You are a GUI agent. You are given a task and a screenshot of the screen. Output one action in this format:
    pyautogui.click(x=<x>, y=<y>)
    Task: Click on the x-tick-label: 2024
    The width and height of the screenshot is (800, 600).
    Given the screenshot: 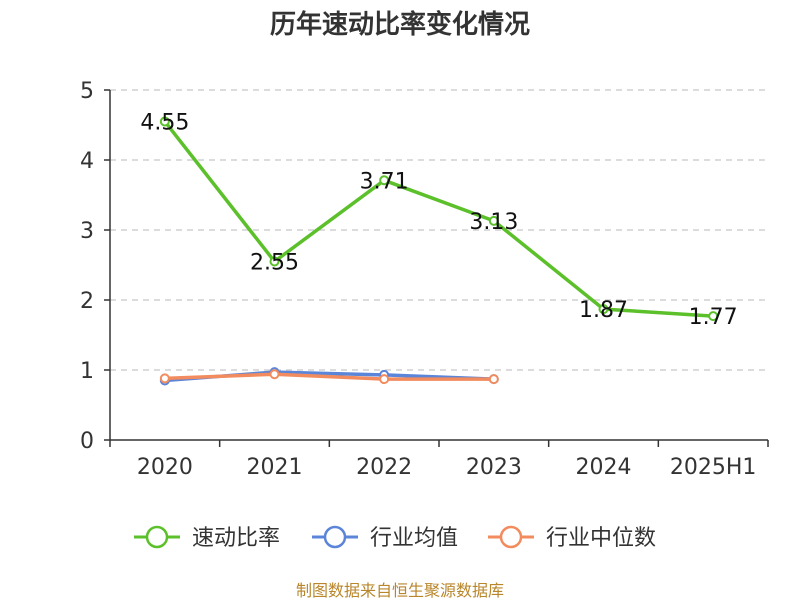 What is the action you would take?
    pyautogui.click(x=604, y=467)
    